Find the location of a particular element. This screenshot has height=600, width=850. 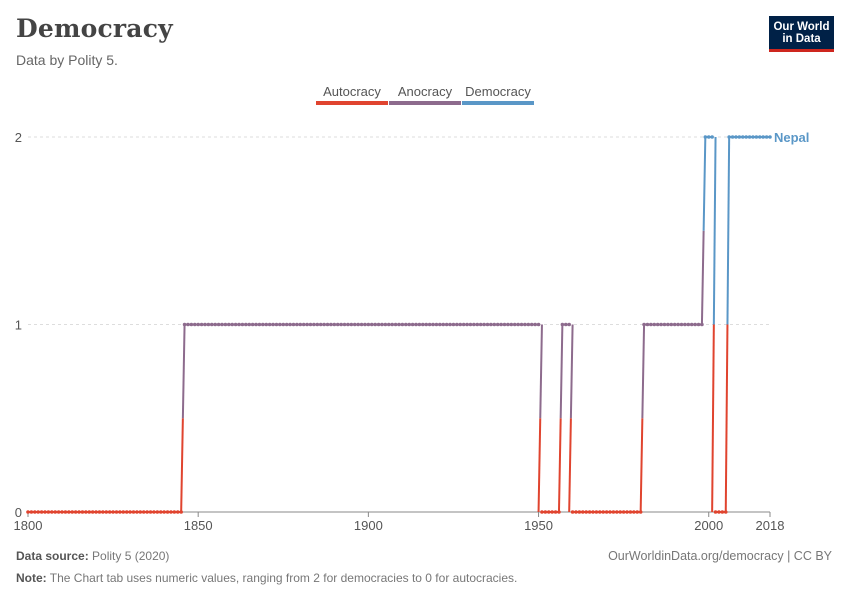

series-labels: Nepal is located at coordinates (791, 137).